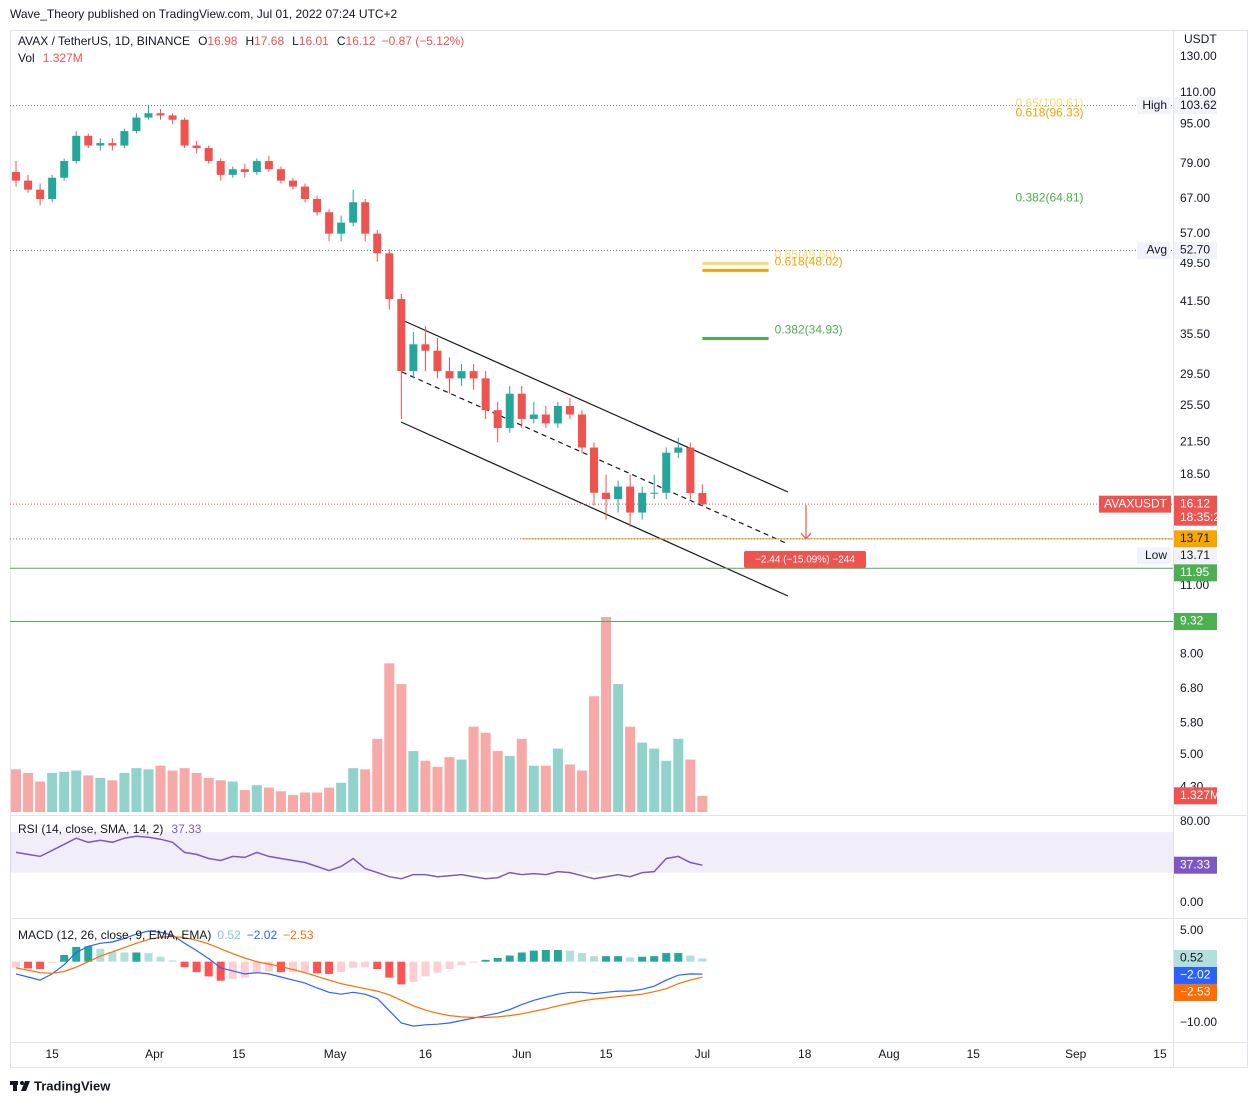 Image resolution: width=1258 pixels, height=1104 pixels. I want to click on price-tag-label: 11.95, so click(1194, 572).